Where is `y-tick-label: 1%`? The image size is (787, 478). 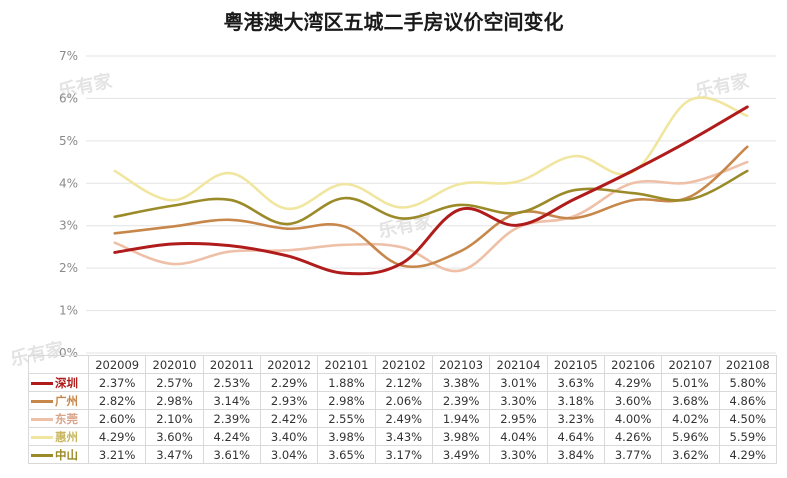
y-tick-label: 1% is located at coordinates (68, 311).